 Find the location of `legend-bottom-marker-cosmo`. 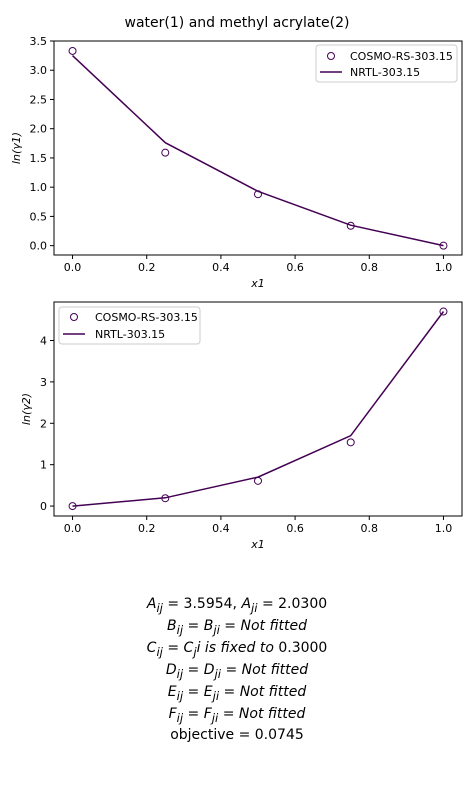

legend-bottom-marker-cosmo is located at coordinates (74, 317).